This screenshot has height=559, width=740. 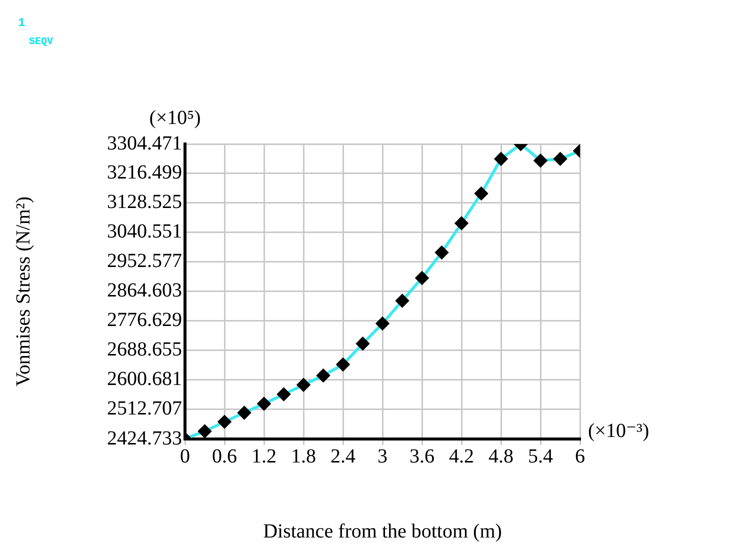 What do you see at coordinates (224, 456) in the screenshot?
I see `x-tick-label: 0.6` at bounding box center [224, 456].